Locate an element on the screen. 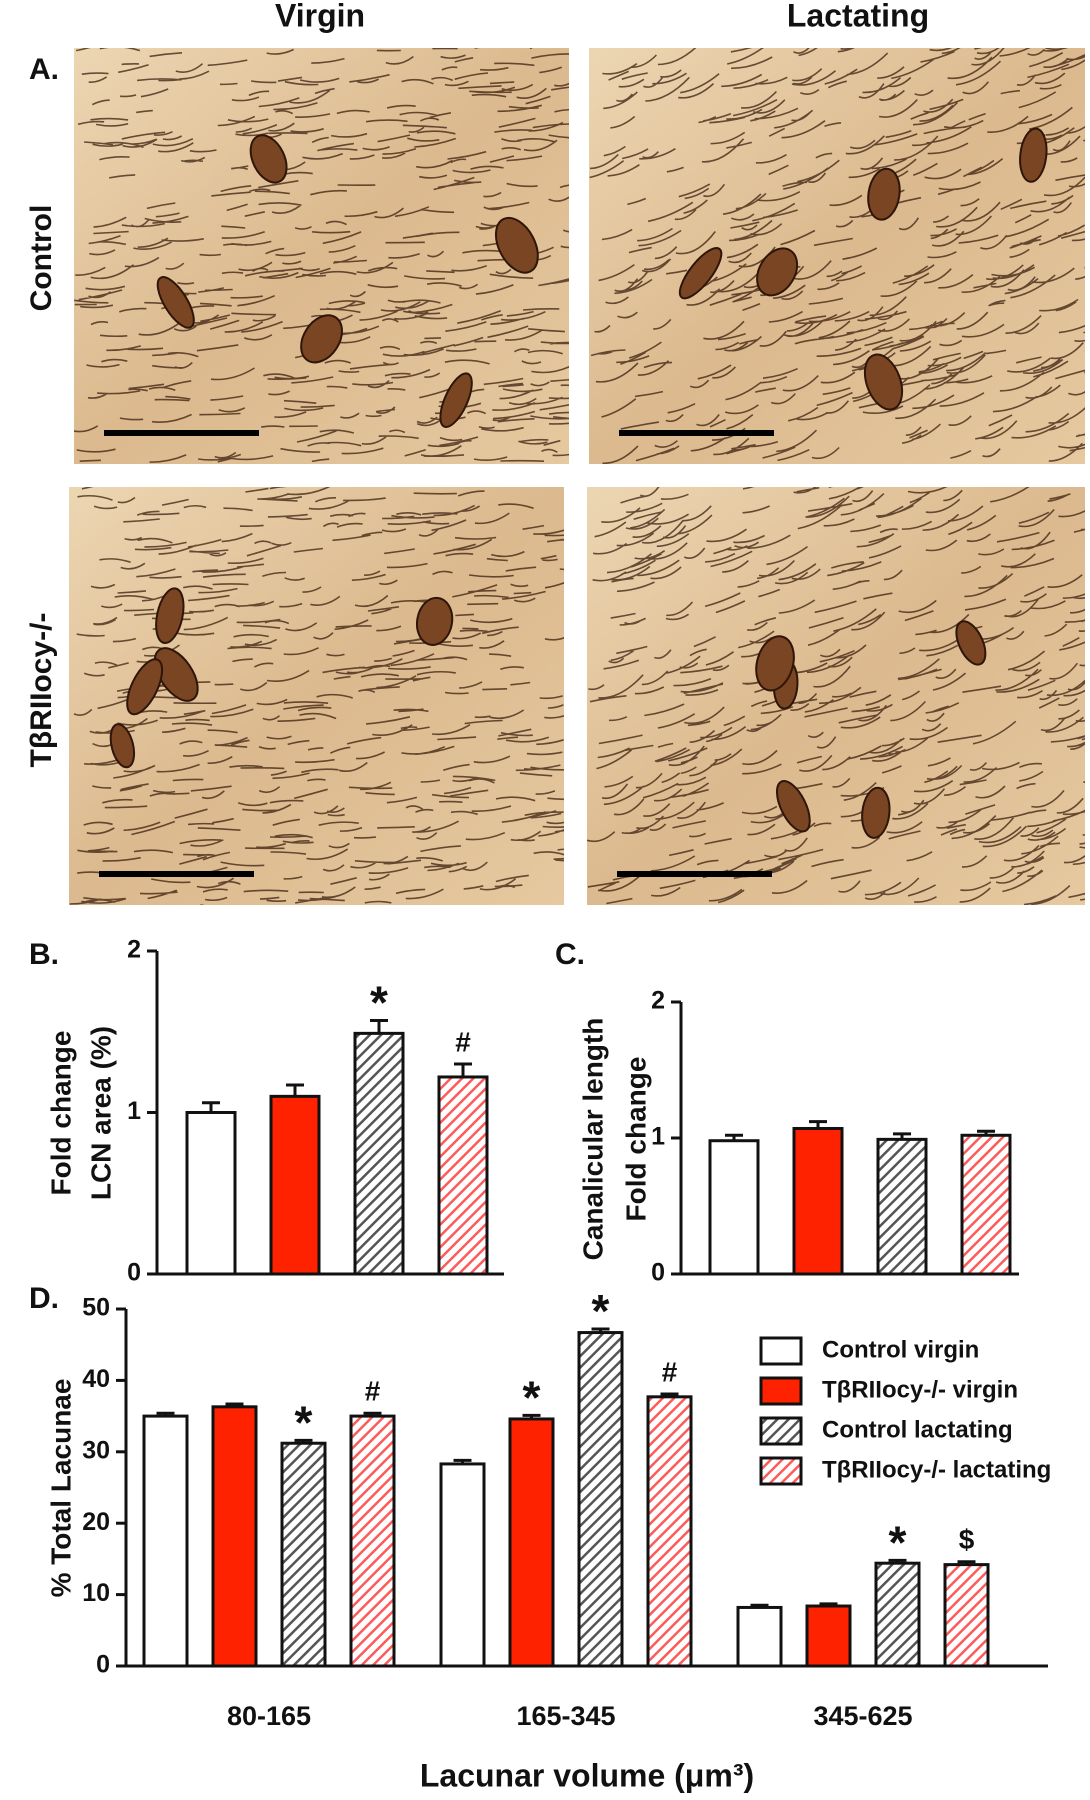 This screenshot has height=1800, width=1090. column-label: Lactating is located at coordinates (858, 16).